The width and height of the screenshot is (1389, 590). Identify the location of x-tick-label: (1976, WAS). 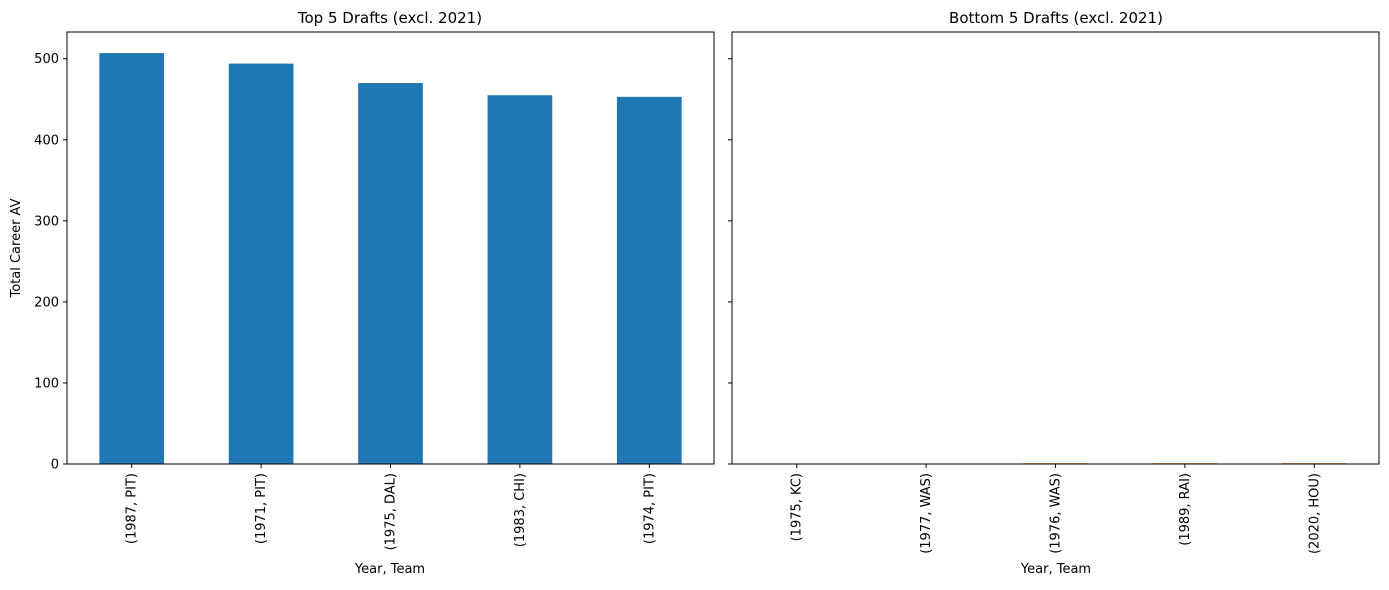
(1056, 513).